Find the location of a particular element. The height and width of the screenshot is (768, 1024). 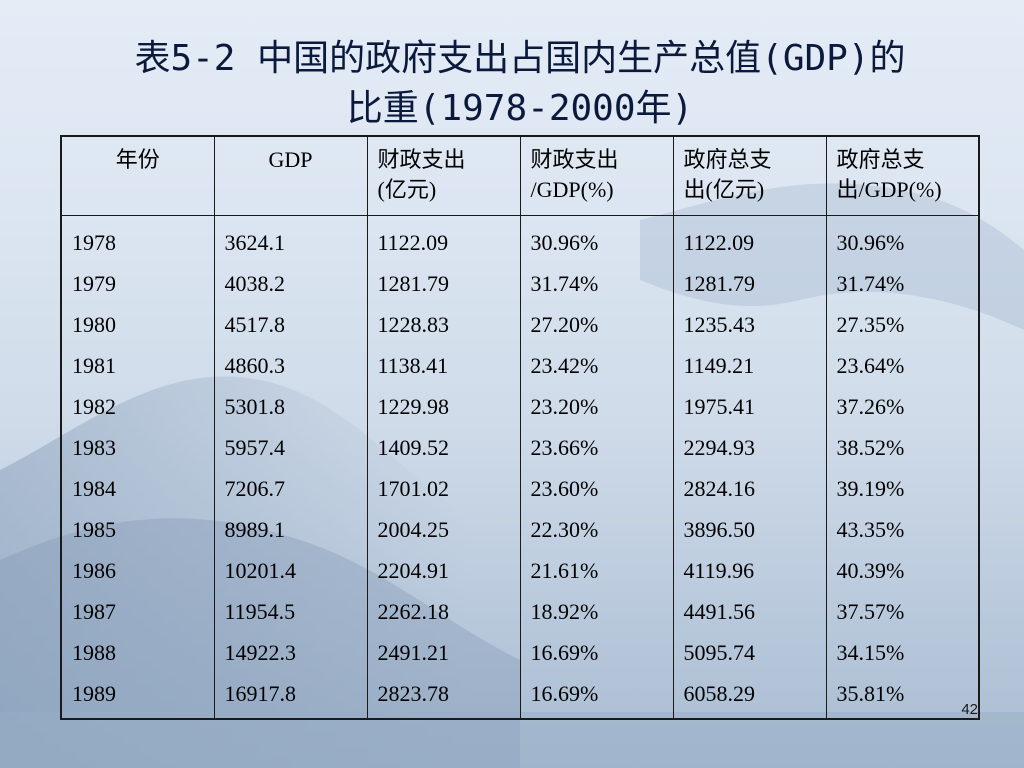

fiscal-ratio-cell: 21.61% is located at coordinates (596, 570).